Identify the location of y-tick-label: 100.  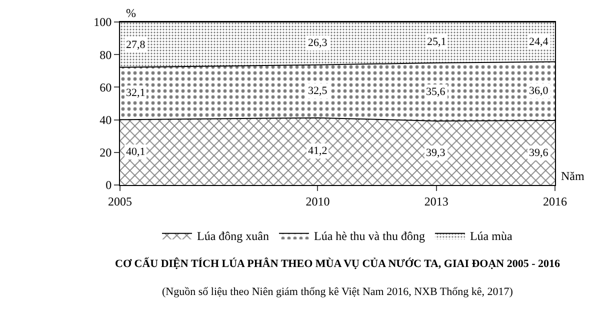
(103, 22).